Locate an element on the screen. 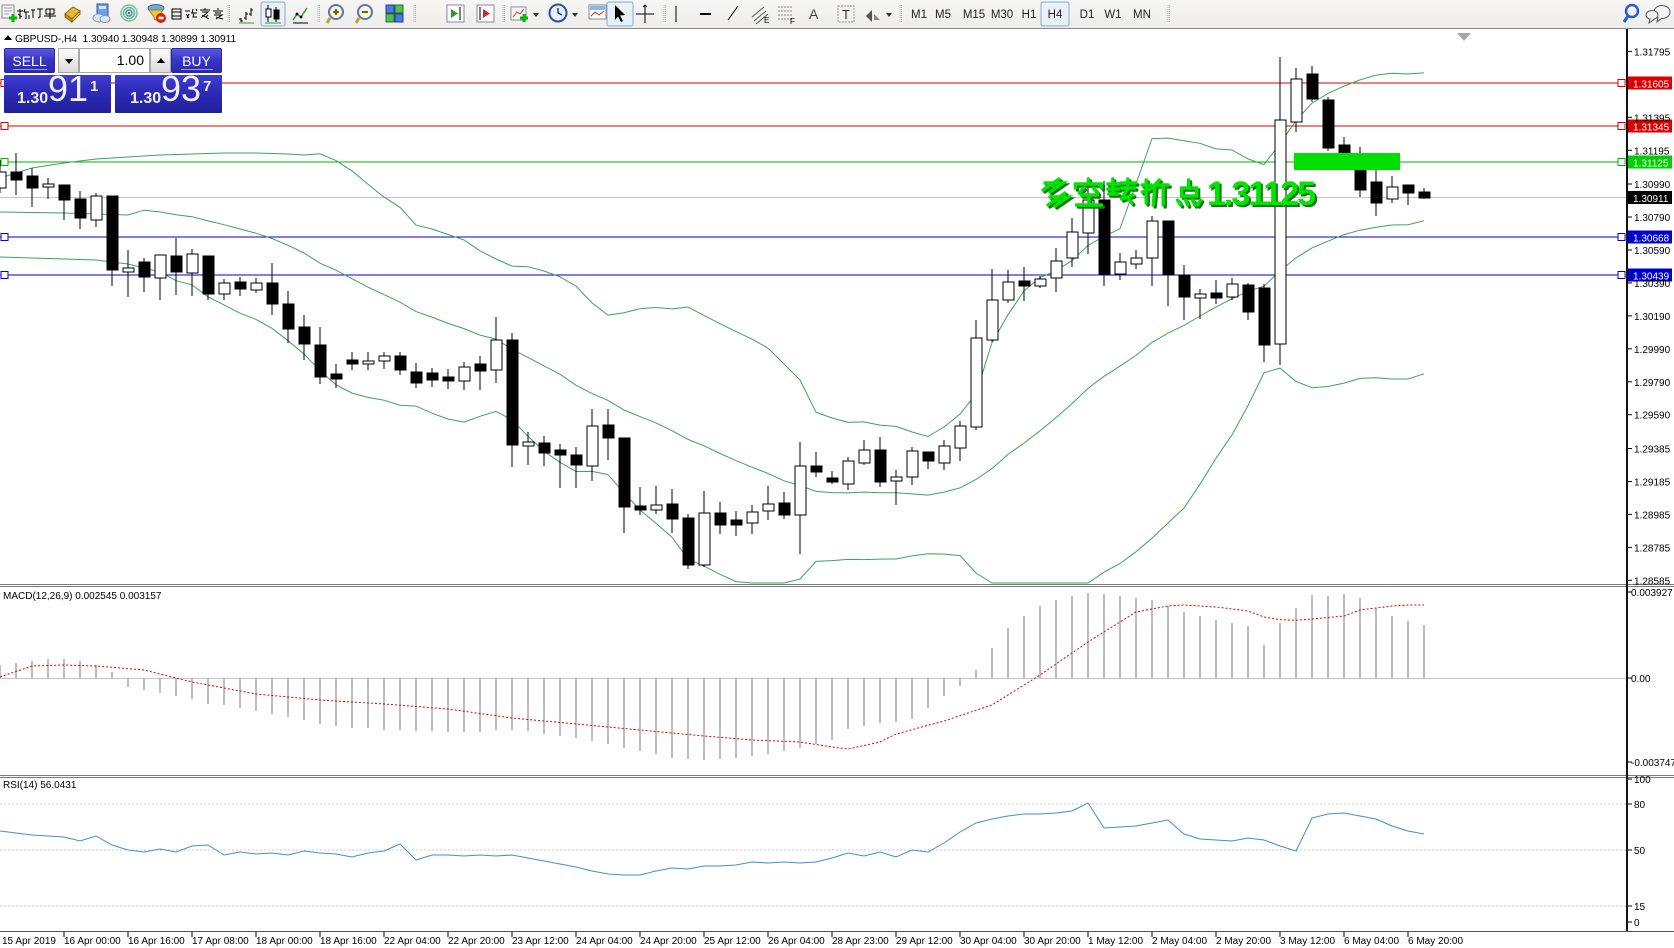  svg-text: 1.31345 is located at coordinates (1651, 128).